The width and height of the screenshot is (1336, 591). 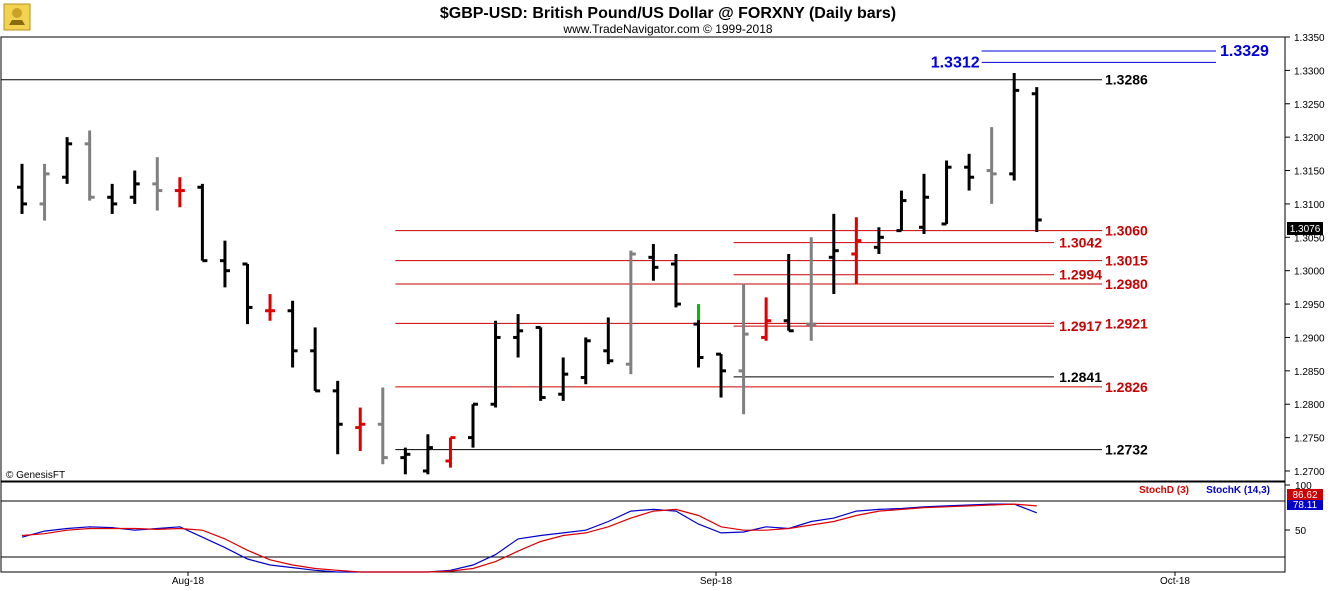 I want to click on logo-icon, so click(x=17, y=17).